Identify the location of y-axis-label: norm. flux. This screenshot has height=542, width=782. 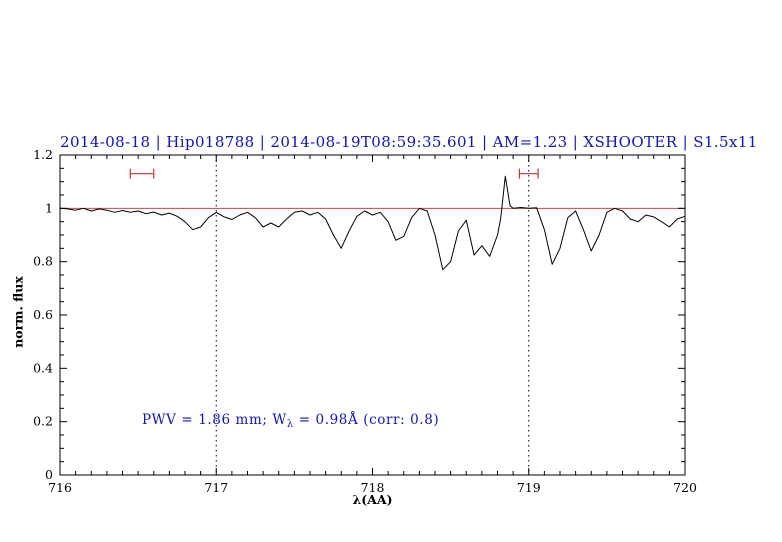
(18, 312).